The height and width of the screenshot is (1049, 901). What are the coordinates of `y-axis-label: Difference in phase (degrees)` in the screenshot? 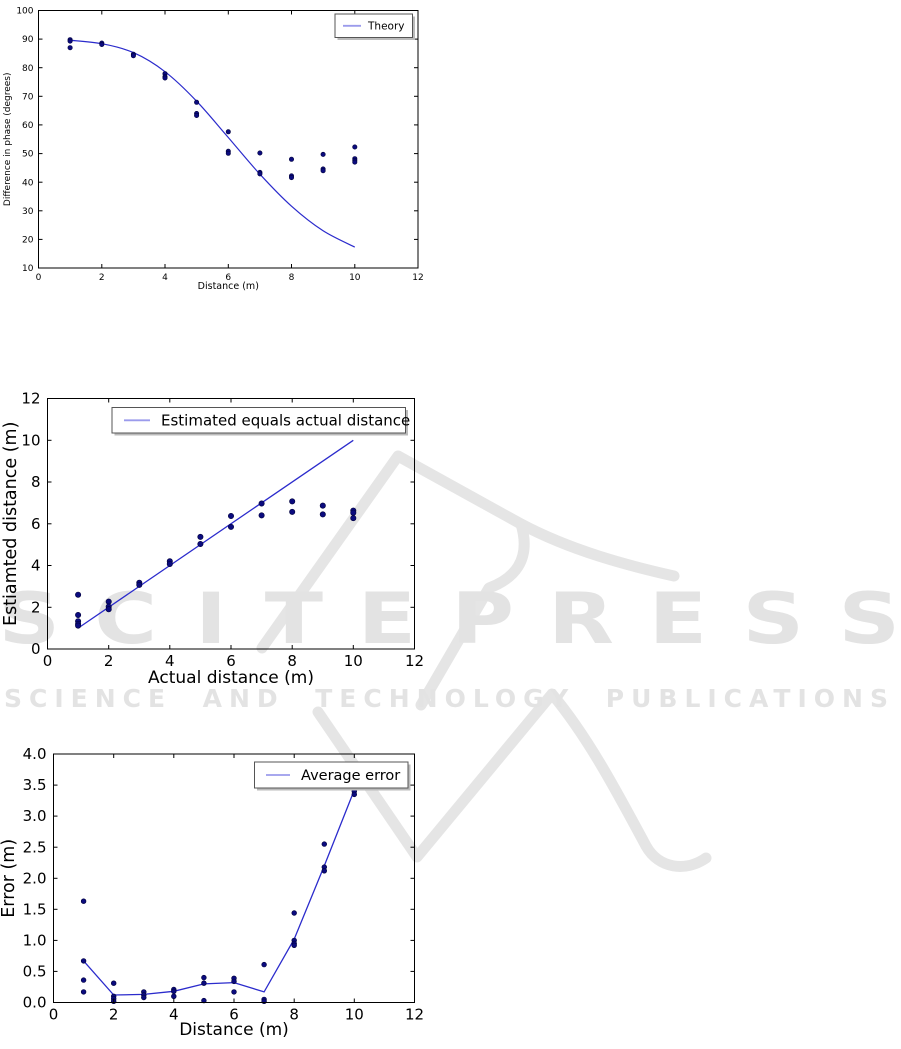 It's located at (8, 140).